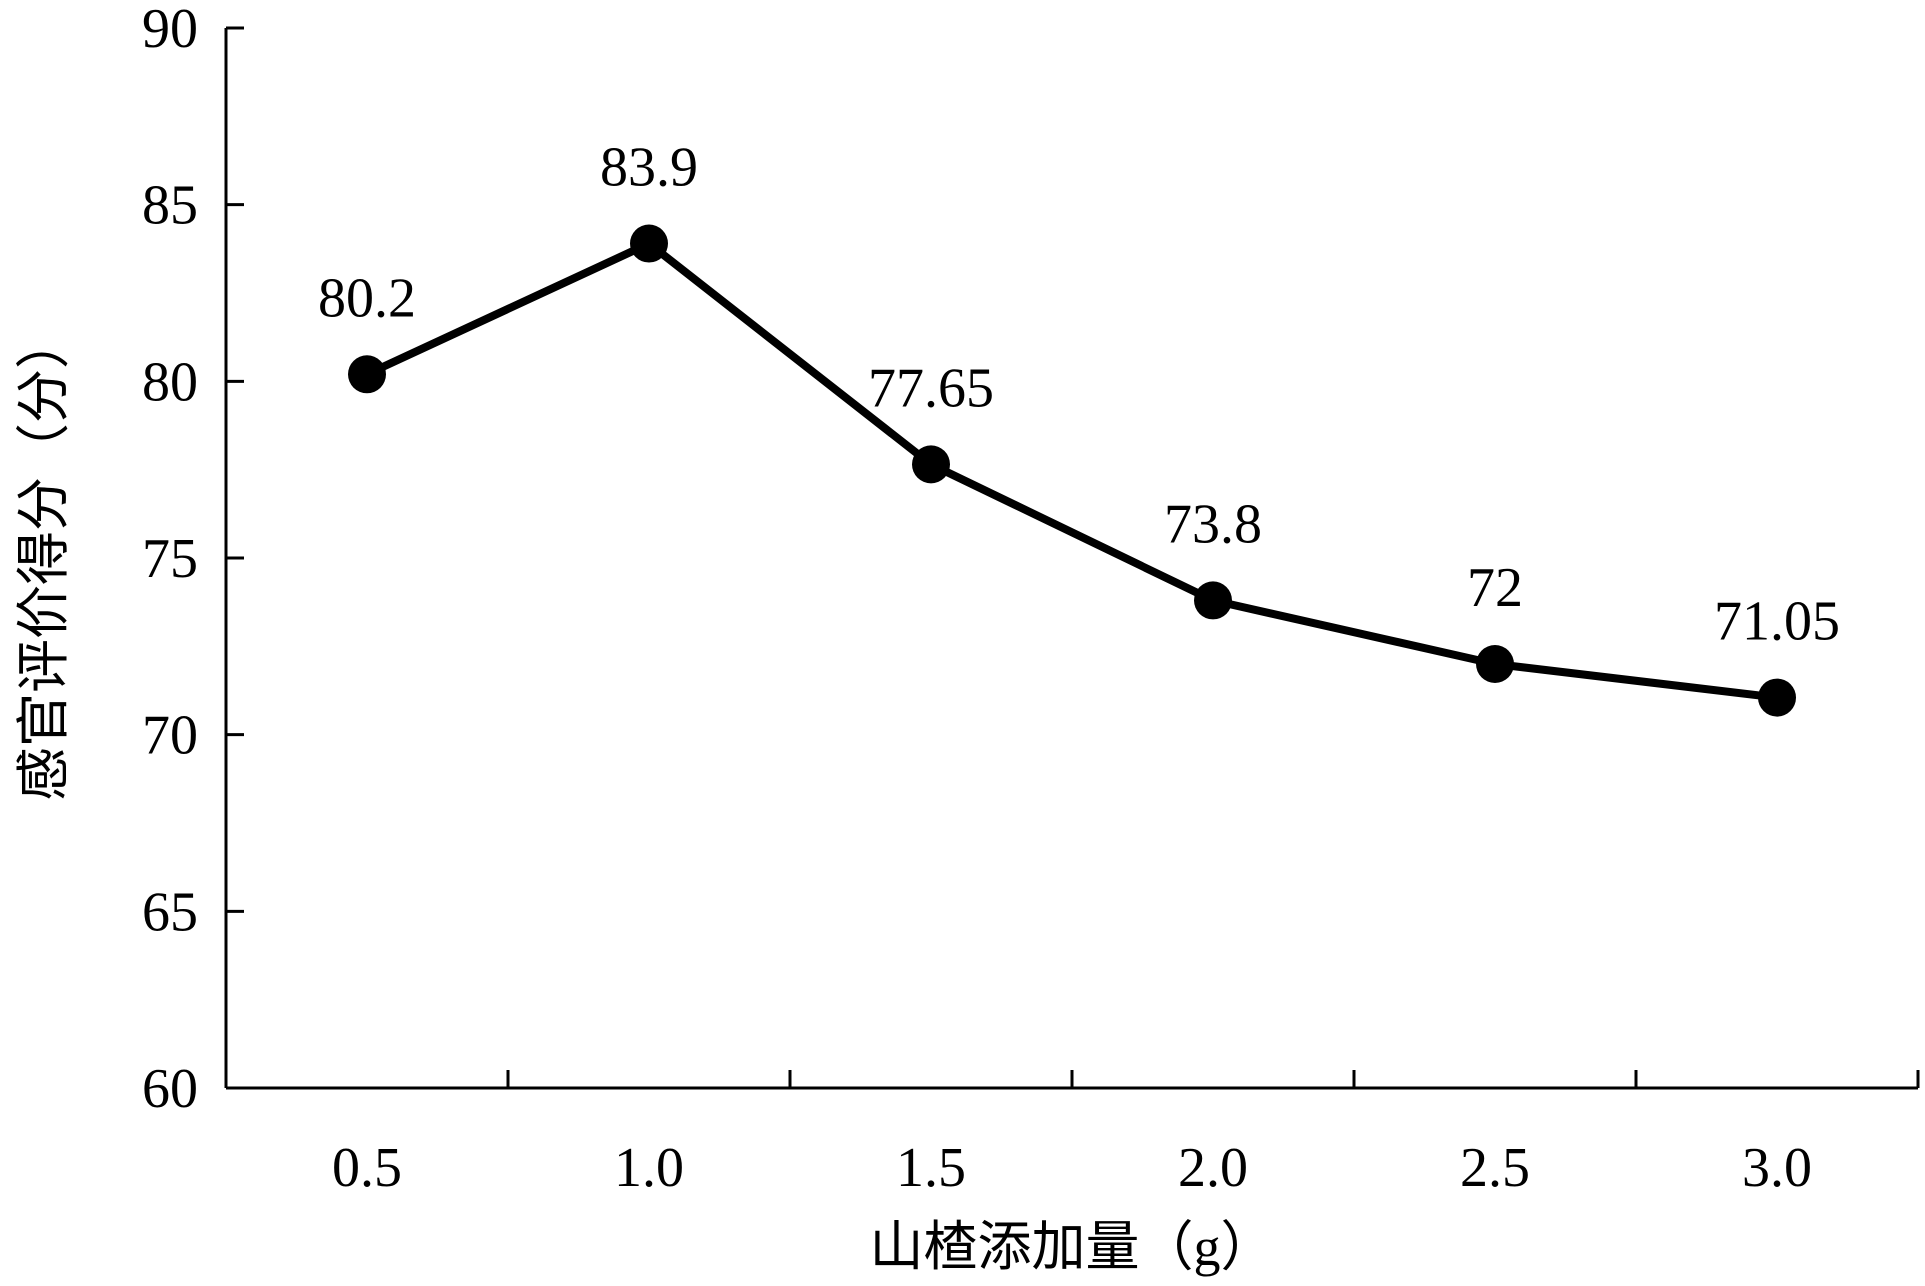  Describe the element at coordinates (170, 736) in the screenshot. I see `y-tick-label: 70` at that location.